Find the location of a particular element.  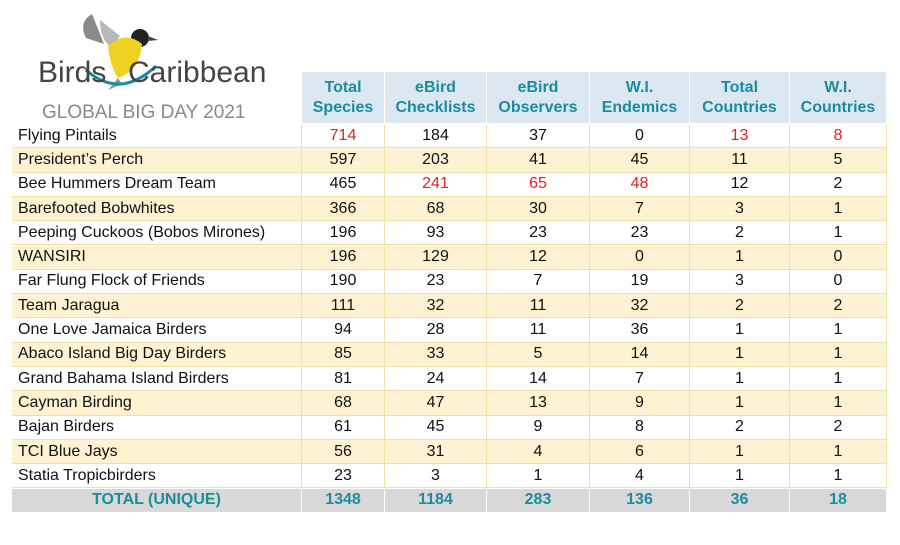

total-cell: 18 is located at coordinates (838, 500).